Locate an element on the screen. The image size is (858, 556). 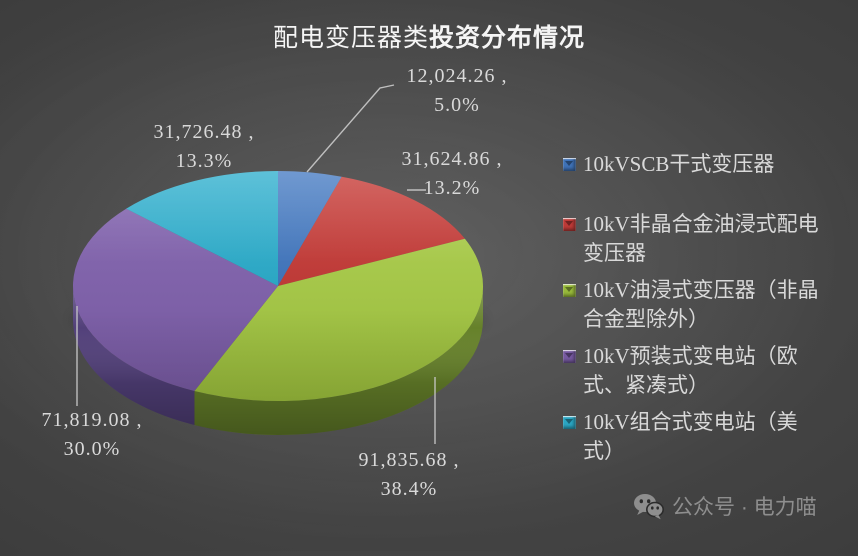
legend-label: 10kV油浸式变压器（非晶合金型除外） is located at coordinates (701, 304).